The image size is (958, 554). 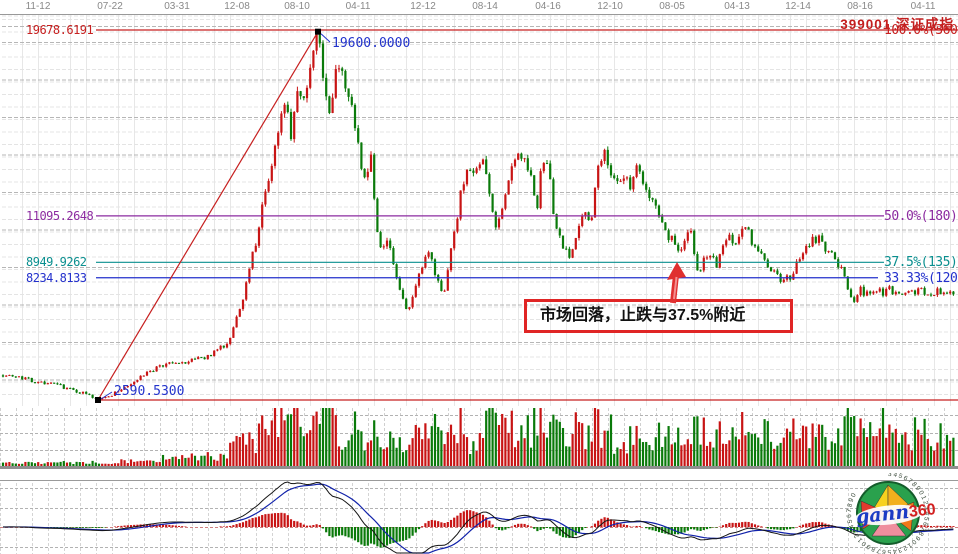 I want to click on volume-baseline, so click(x=479, y=467).